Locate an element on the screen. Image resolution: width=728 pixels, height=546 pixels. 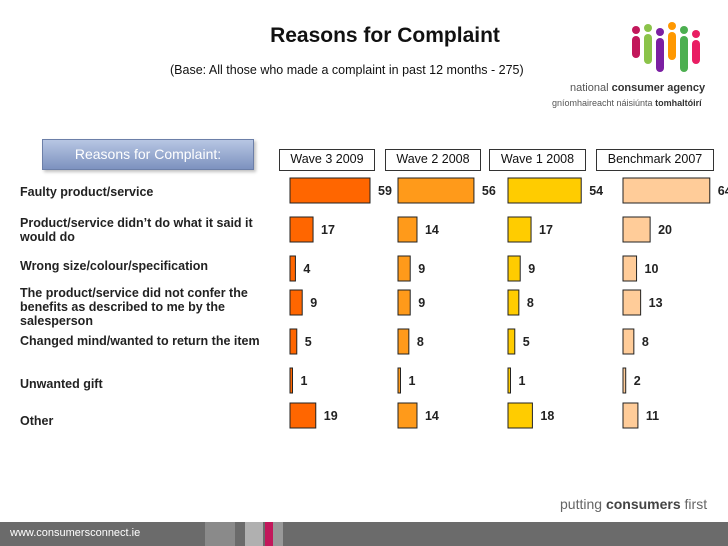
slide-title: Reasons for Complaint is located at coordinates (385, 35).